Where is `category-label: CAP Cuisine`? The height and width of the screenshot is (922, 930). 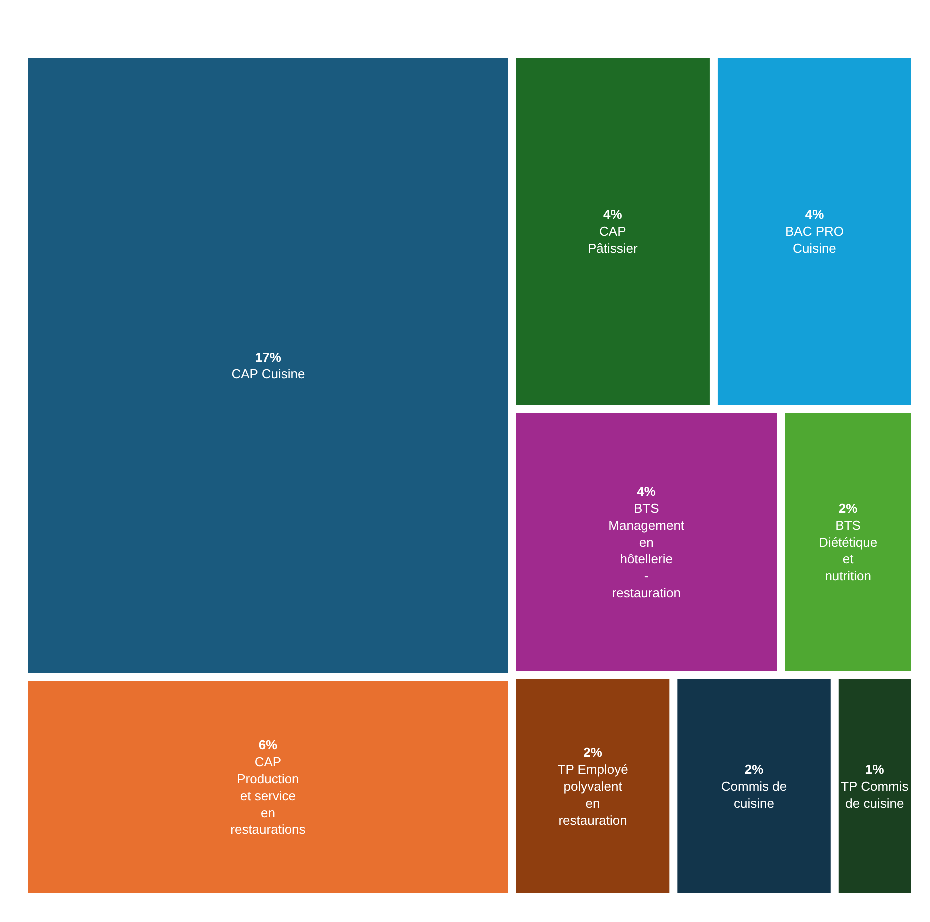
category-label: CAP Cuisine is located at coordinates (269, 374).